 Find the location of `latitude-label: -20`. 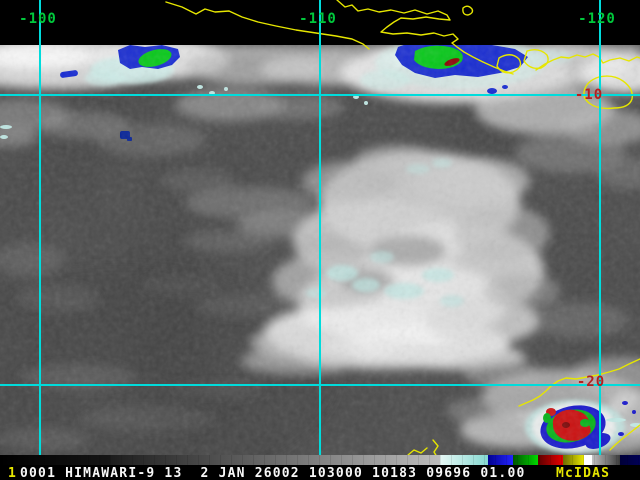

latitude-label: -20 is located at coordinates (591, 382).